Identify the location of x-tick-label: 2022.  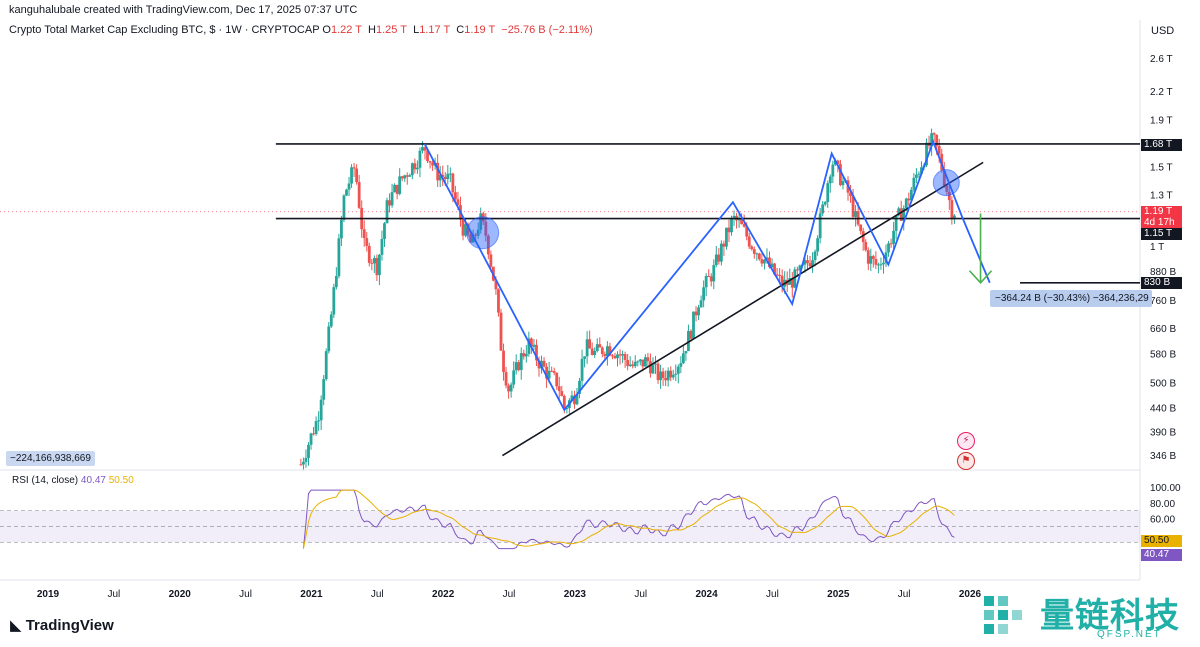
(443, 594).